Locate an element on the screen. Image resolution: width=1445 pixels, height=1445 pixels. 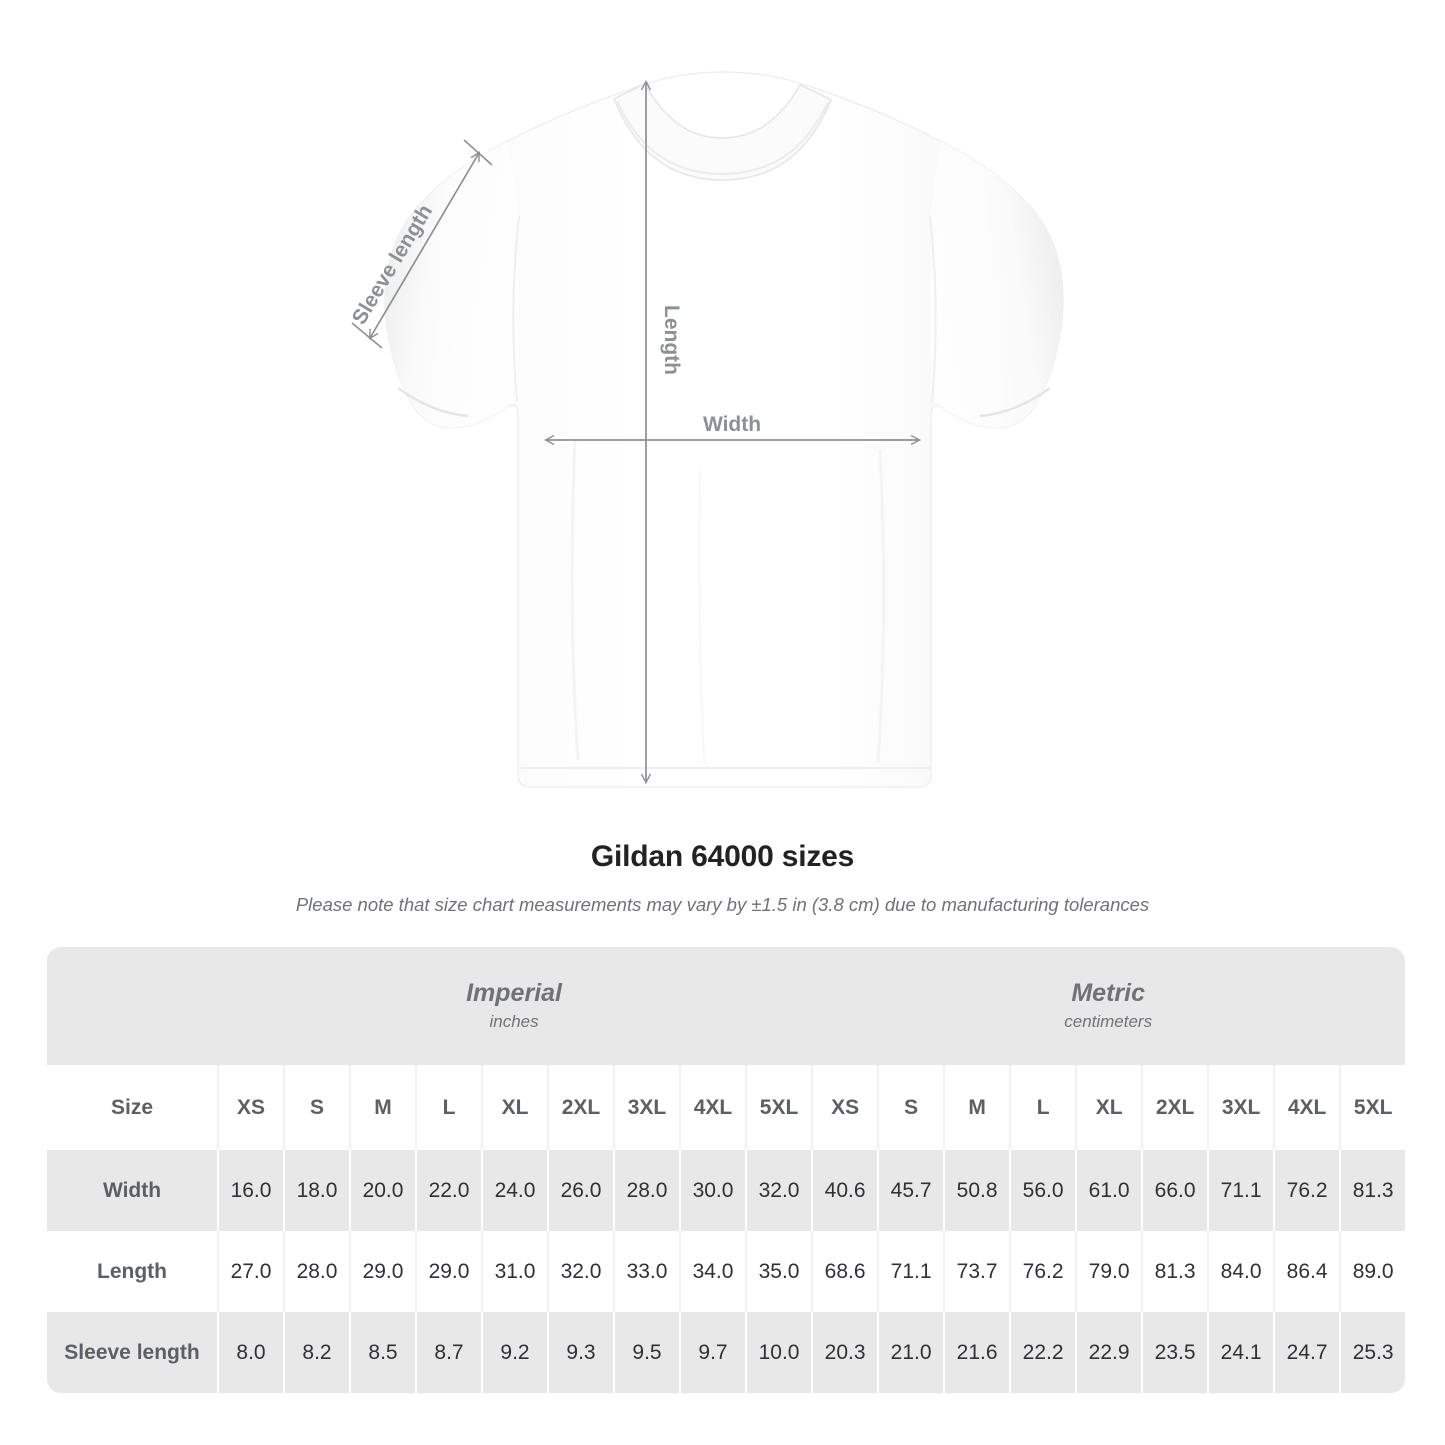
sleeve-length-arrow is located at coordinates (424, 245).